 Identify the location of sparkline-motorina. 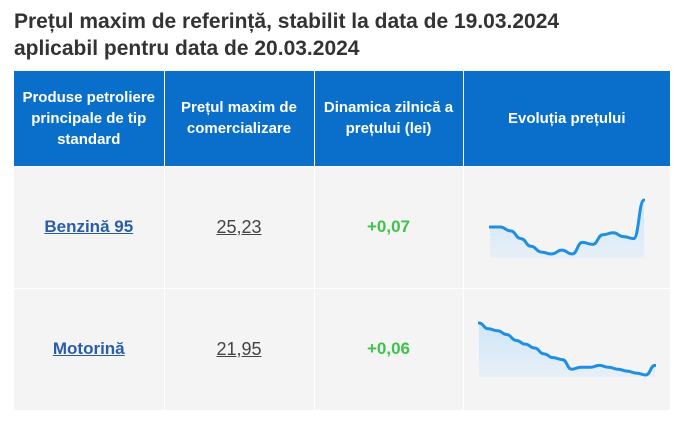
(566, 349).